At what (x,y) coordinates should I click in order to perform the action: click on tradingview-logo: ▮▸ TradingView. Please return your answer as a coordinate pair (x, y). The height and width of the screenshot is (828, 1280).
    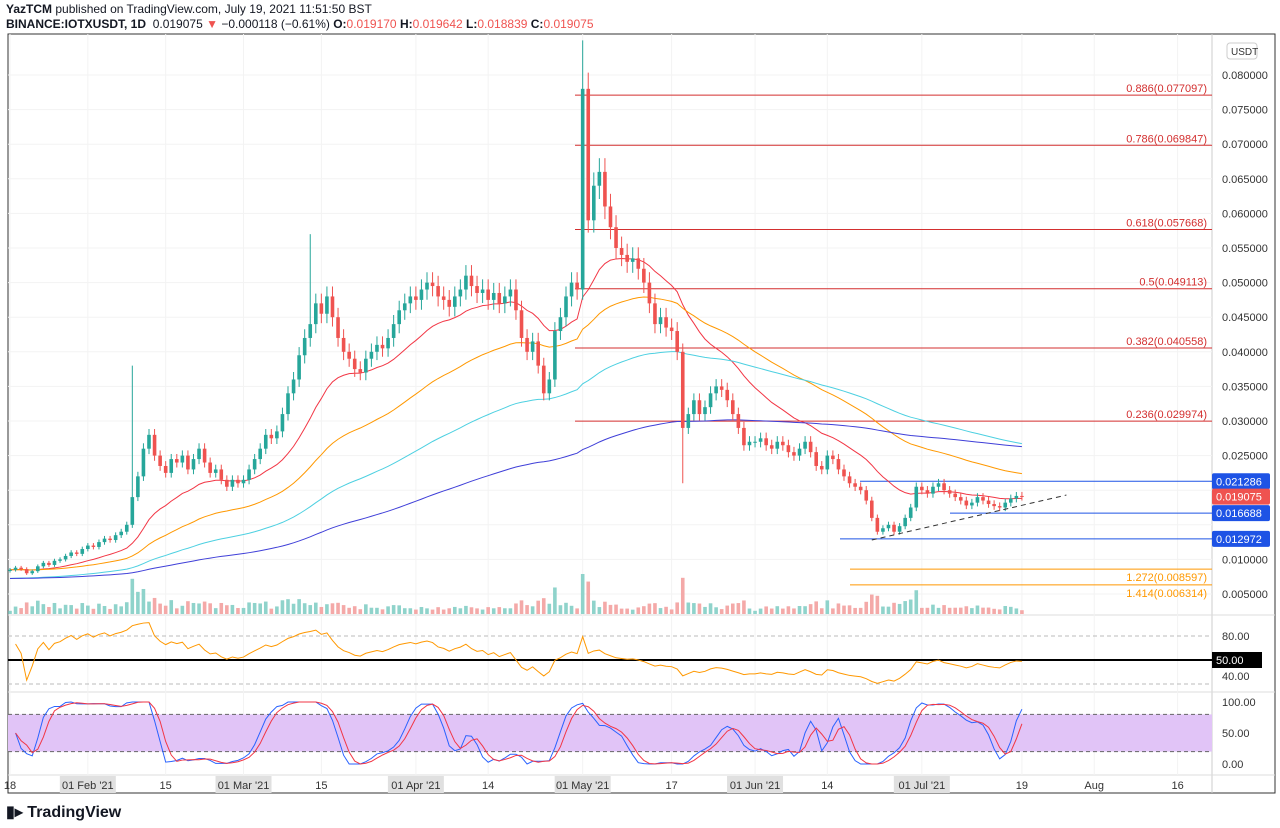
    Looking at the image, I should click on (63, 812).